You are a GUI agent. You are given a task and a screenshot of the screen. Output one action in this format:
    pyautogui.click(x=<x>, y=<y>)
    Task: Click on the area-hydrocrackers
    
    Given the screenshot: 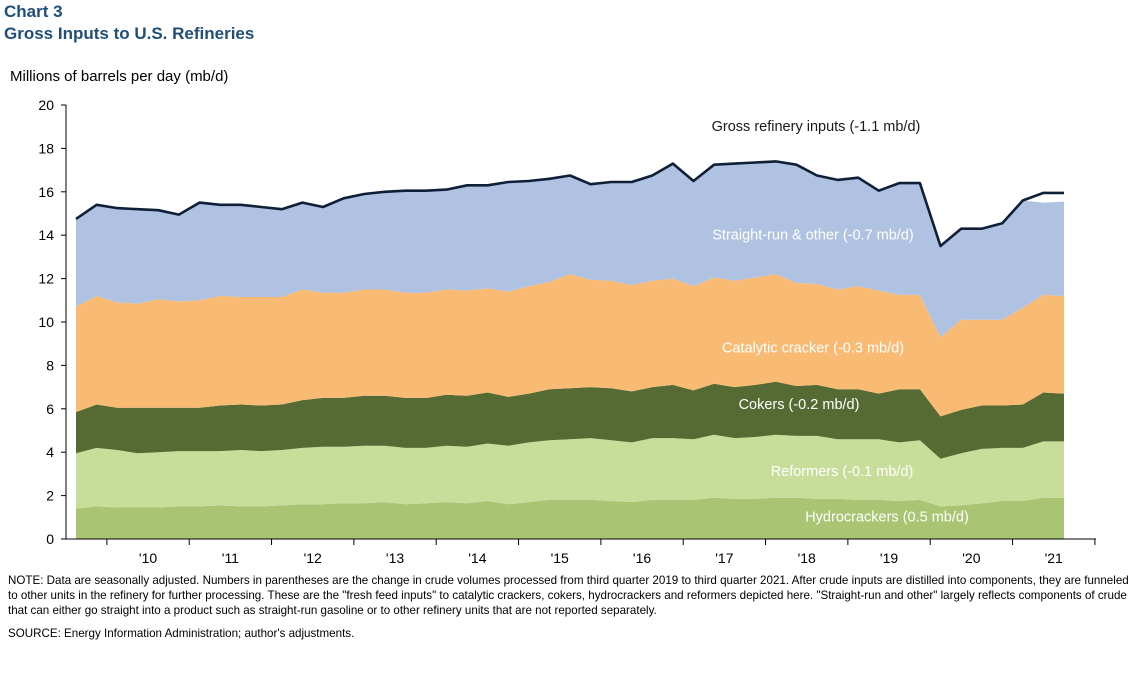 What is the action you would take?
    pyautogui.click(x=570, y=518)
    